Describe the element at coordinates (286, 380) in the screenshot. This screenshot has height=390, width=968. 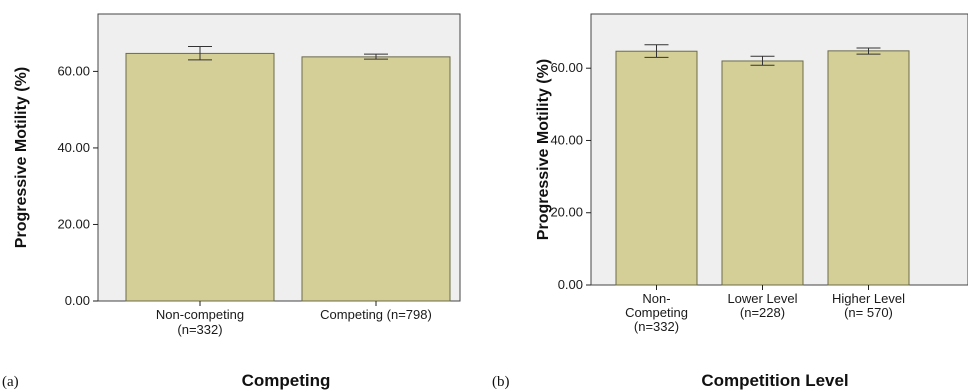
I see `x-axis-title: Competing` at that location.